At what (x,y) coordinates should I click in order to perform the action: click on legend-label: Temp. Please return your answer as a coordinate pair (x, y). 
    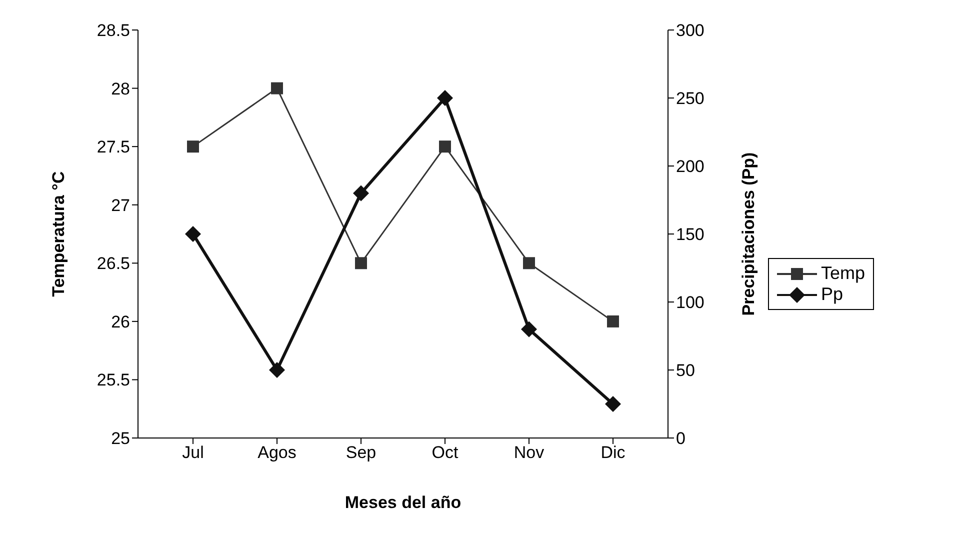
    Looking at the image, I should click on (843, 273).